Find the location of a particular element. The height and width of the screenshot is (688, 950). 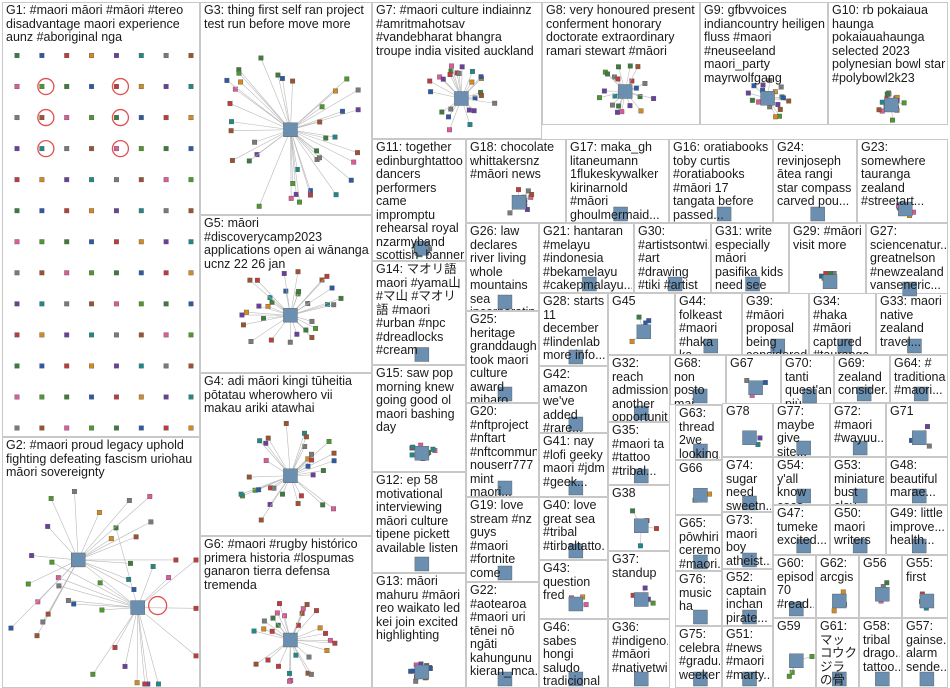

group-g67: G67 is located at coordinates (753, 380).